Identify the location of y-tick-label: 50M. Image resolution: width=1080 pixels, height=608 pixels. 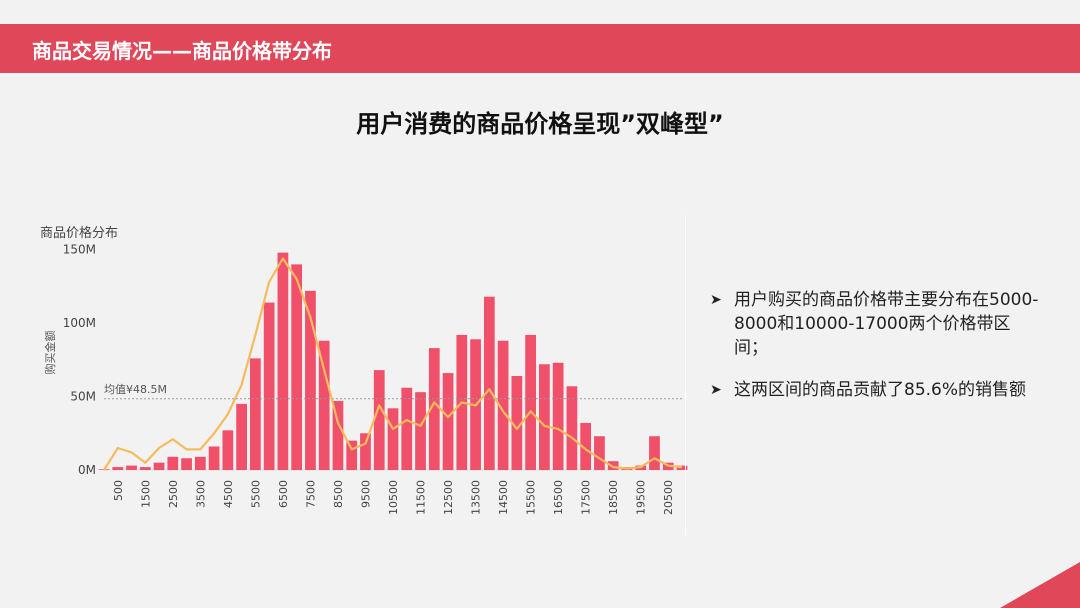
(83, 397).